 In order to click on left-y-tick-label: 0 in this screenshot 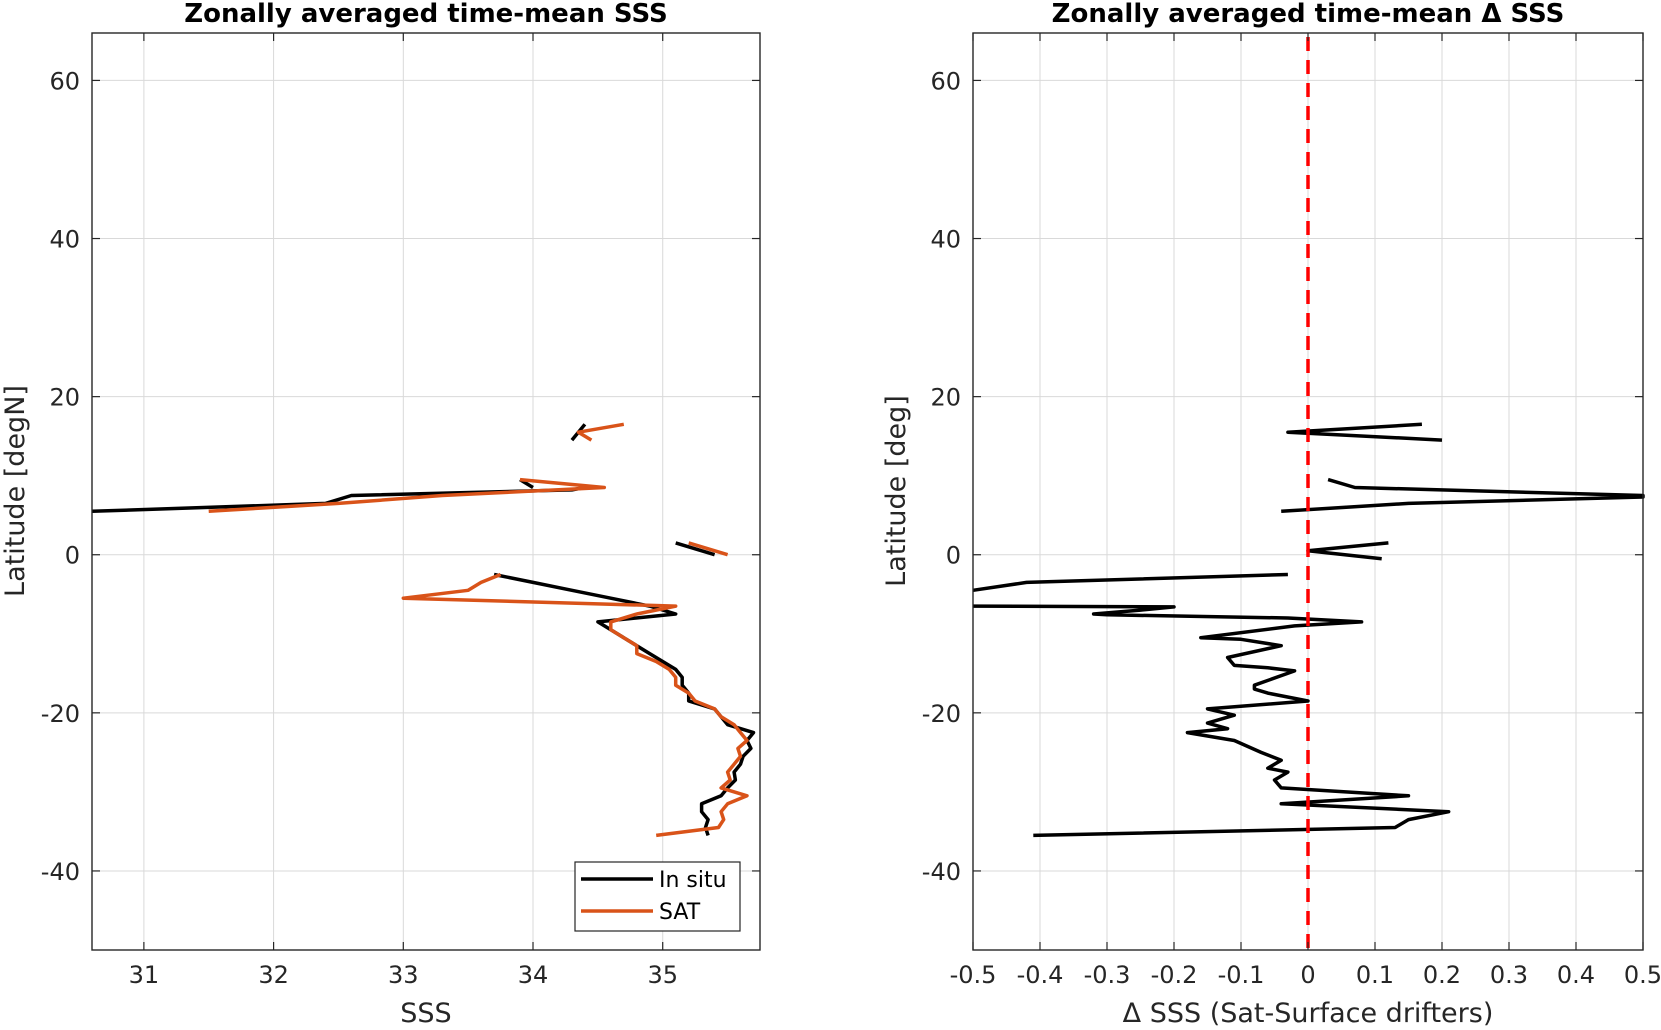, I will do `click(72, 556)`.